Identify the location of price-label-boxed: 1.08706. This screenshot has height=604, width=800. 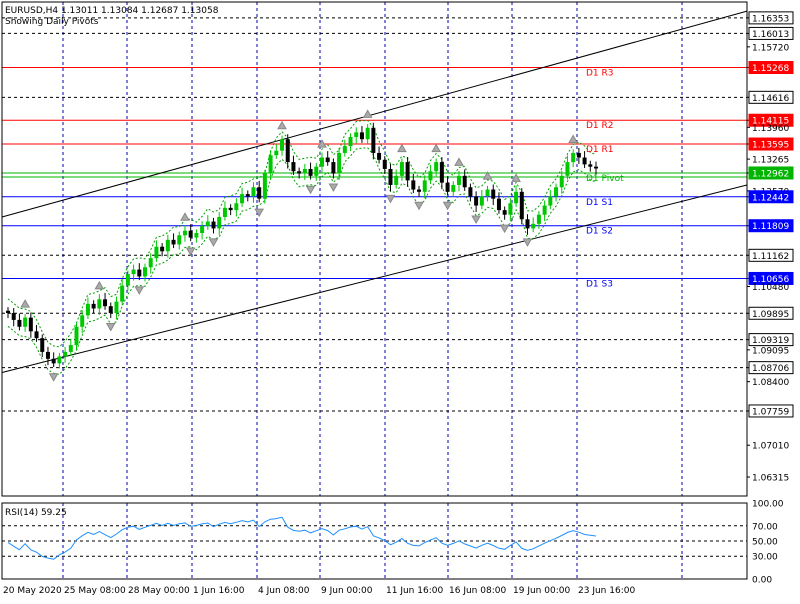
(770, 369).